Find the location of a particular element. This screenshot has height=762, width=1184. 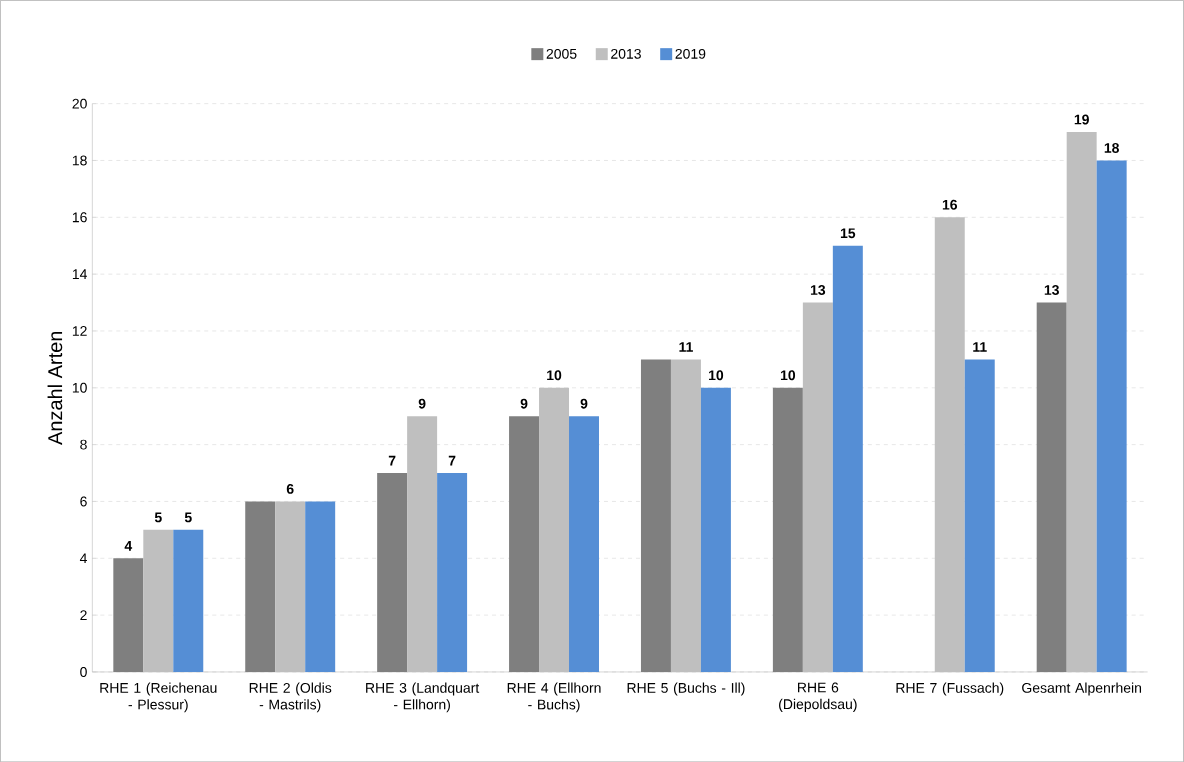

data-label: 19 is located at coordinates (1081, 119).